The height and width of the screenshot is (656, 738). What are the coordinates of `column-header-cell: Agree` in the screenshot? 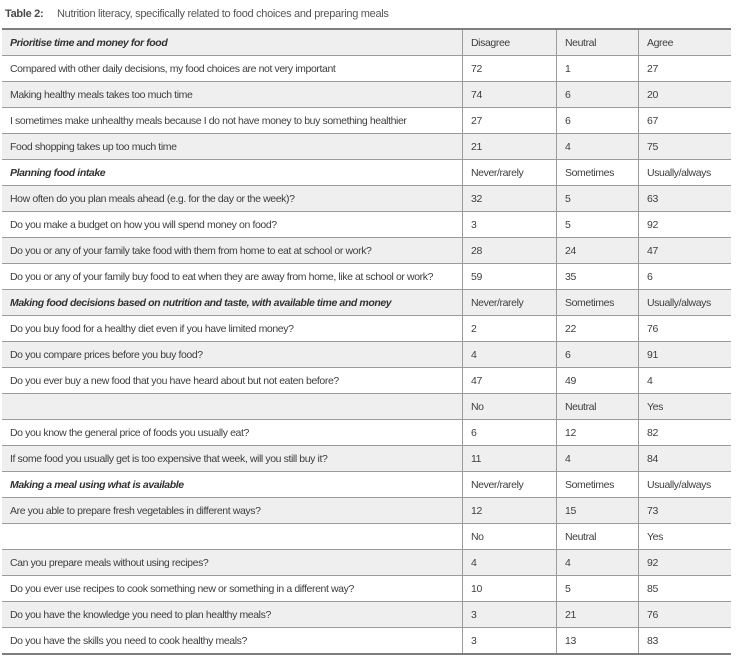 It's located at (684, 42).